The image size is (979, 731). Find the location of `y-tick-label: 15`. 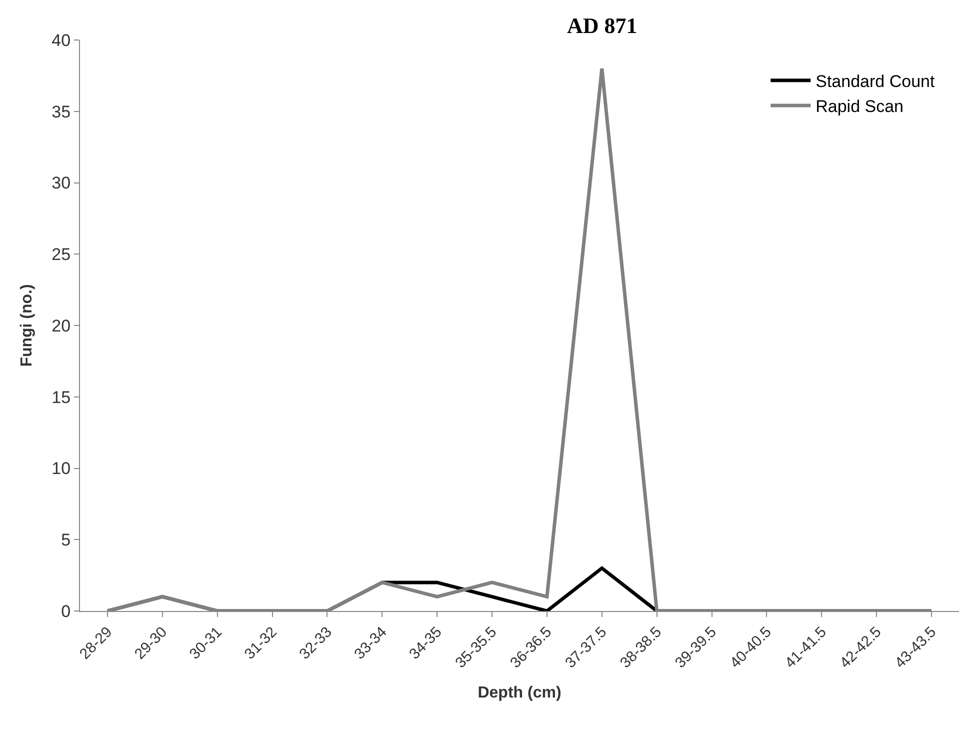

y-tick-label: 15 is located at coordinates (61, 397).